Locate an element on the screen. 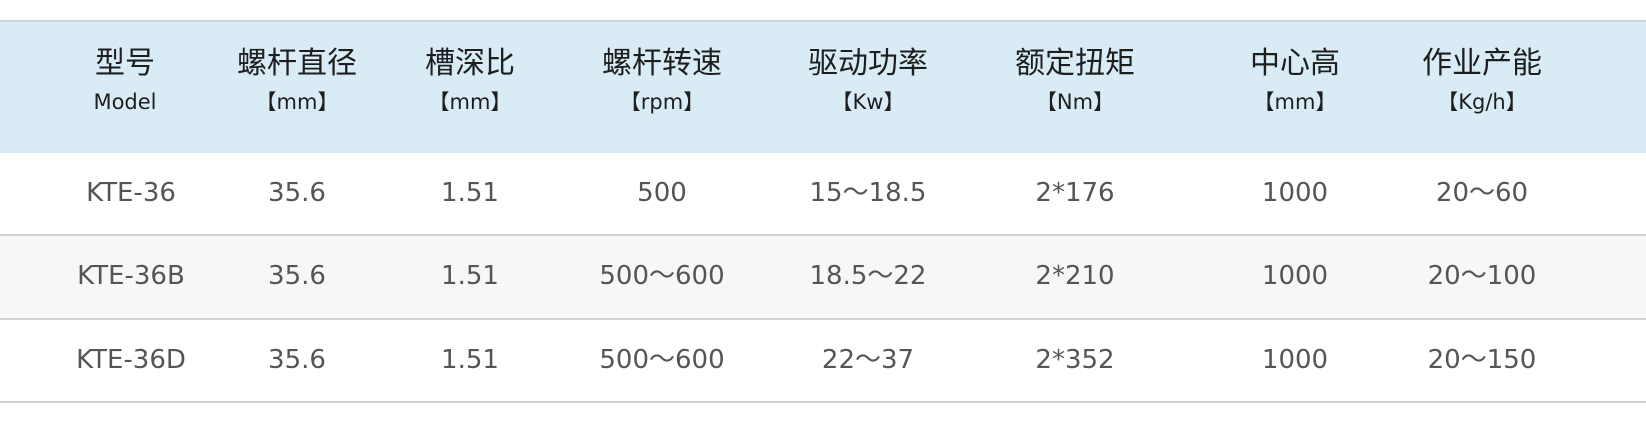 The height and width of the screenshot is (424, 1646). table-cell: 22～37 is located at coordinates (868, 360).